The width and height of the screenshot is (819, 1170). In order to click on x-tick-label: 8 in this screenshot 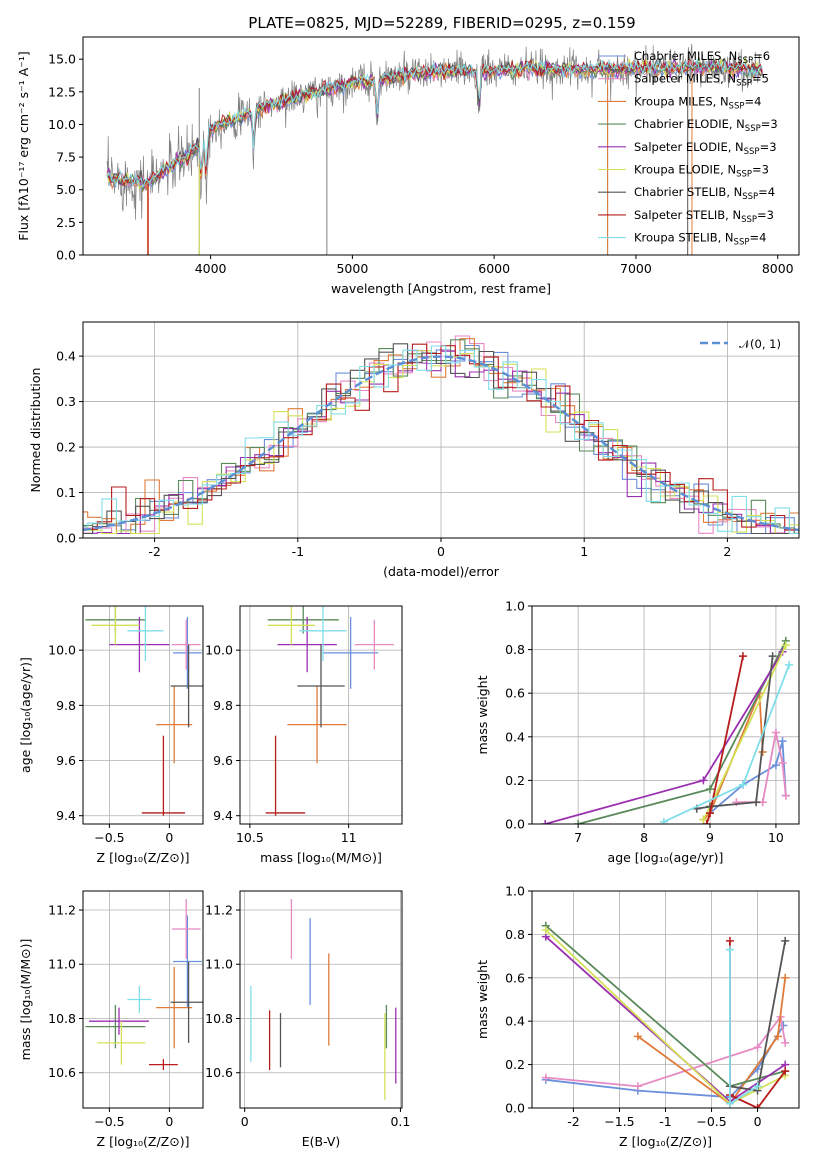, I will do `click(644, 837)`.